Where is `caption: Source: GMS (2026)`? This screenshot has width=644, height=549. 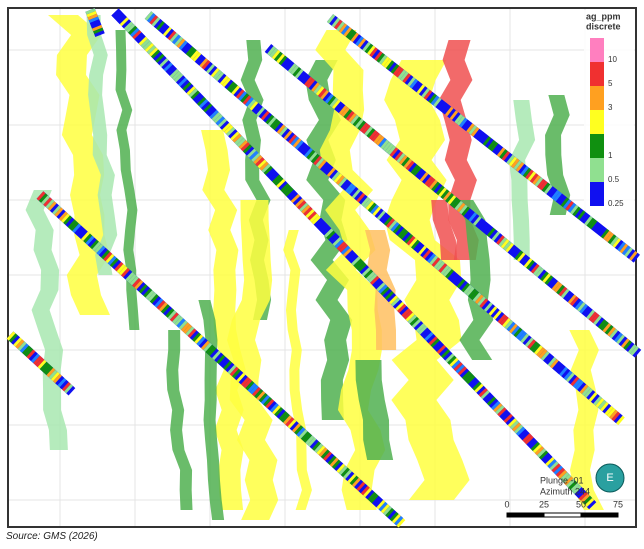 caption: Source: GMS (2026) is located at coordinates (52, 536).